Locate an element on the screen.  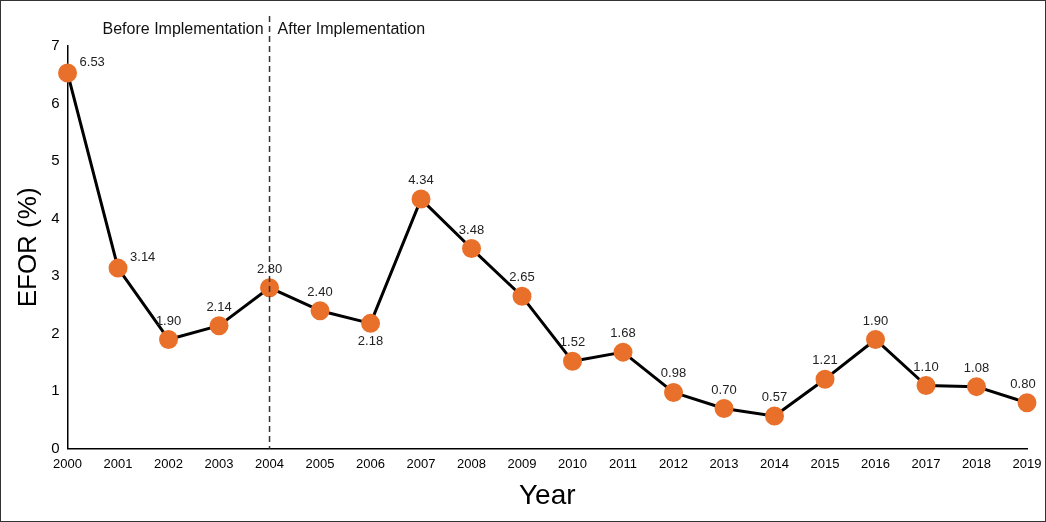
y-tick-label: 0 is located at coordinates (55, 447).